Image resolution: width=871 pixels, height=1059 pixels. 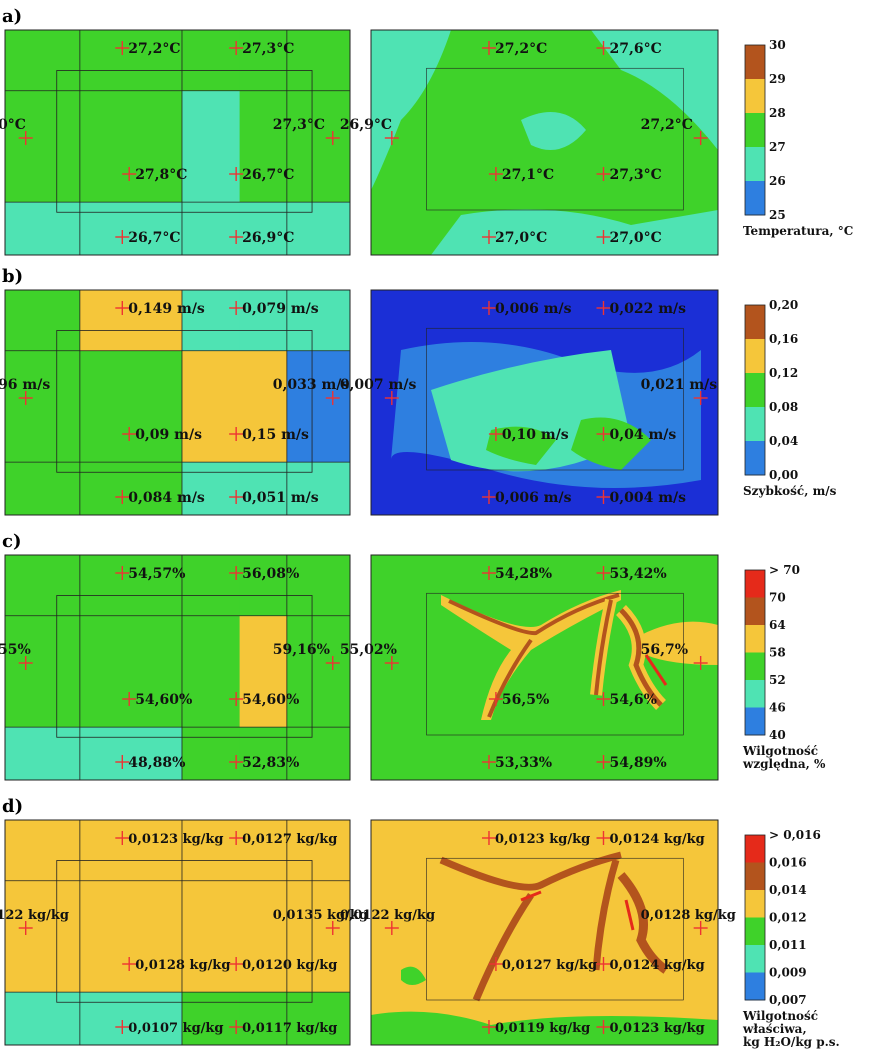 I want to click on probe-label: 0,079 m/s, so click(x=280, y=309).